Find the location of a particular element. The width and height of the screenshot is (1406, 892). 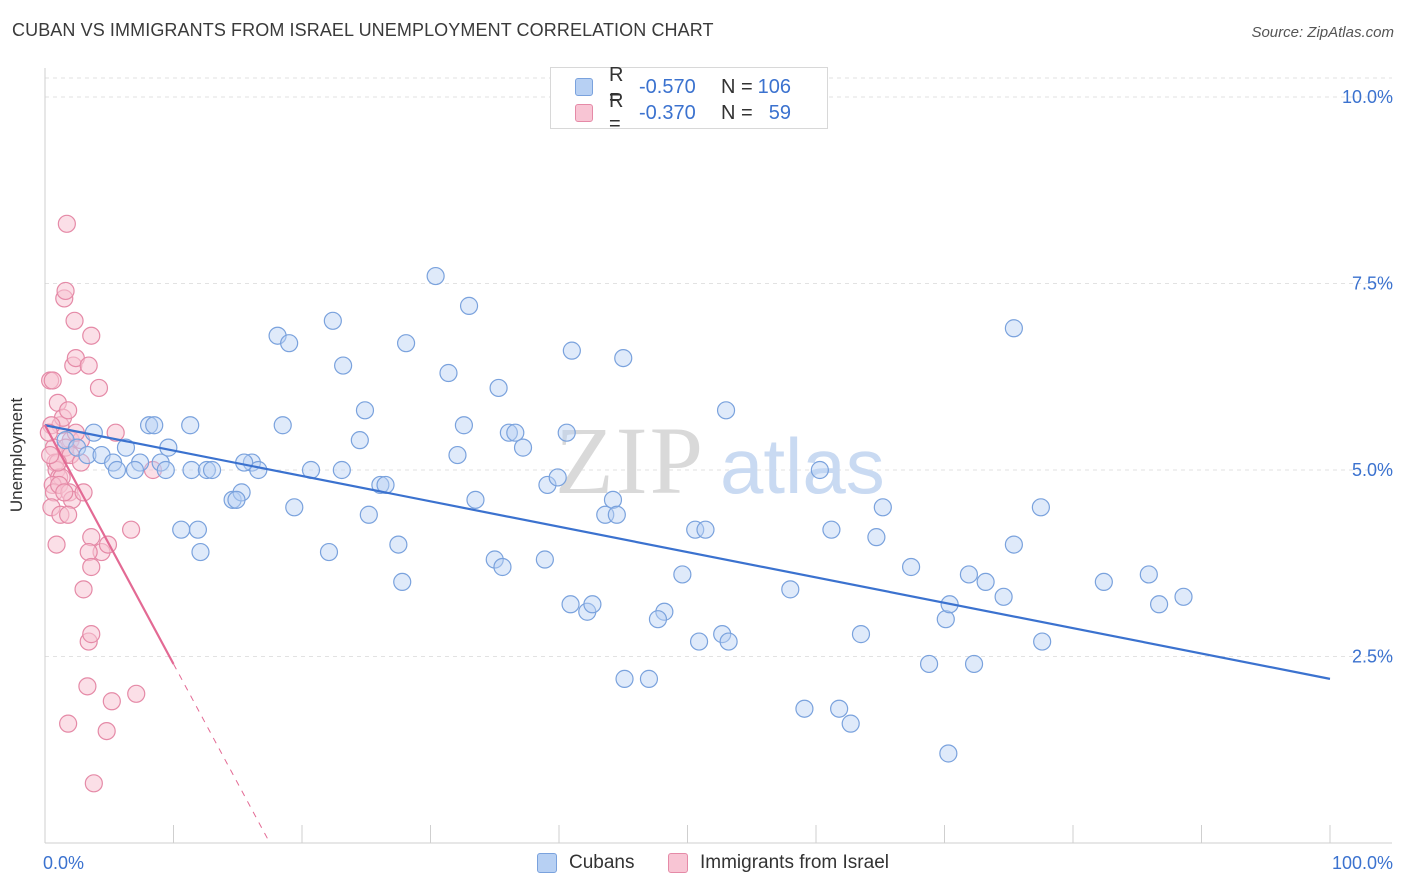

zipatlas-watermark: ZIP atlas is located at coordinates (720, 460).